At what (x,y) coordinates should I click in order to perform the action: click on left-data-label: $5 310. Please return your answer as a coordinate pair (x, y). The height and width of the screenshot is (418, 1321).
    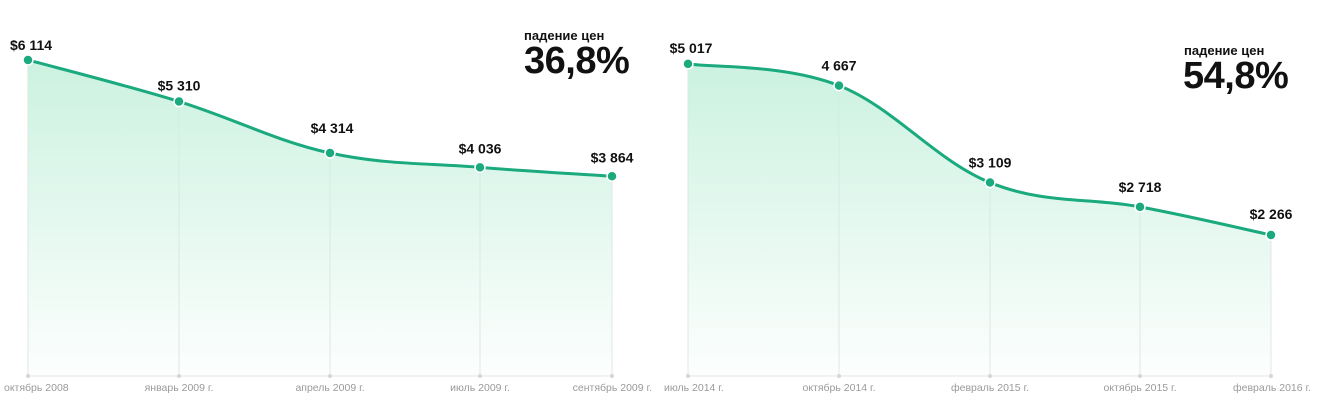
    Looking at the image, I should click on (179, 86).